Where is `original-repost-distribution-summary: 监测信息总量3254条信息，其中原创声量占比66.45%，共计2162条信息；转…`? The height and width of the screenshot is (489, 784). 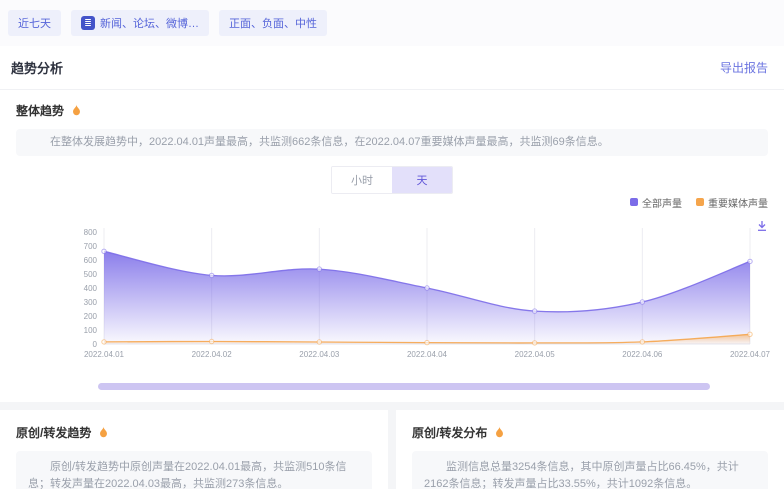 original-repost-distribution-summary: 监测信息总量3254条信息，其中原创声量占比66.45%，共计2162条信息；转… is located at coordinates (590, 470).